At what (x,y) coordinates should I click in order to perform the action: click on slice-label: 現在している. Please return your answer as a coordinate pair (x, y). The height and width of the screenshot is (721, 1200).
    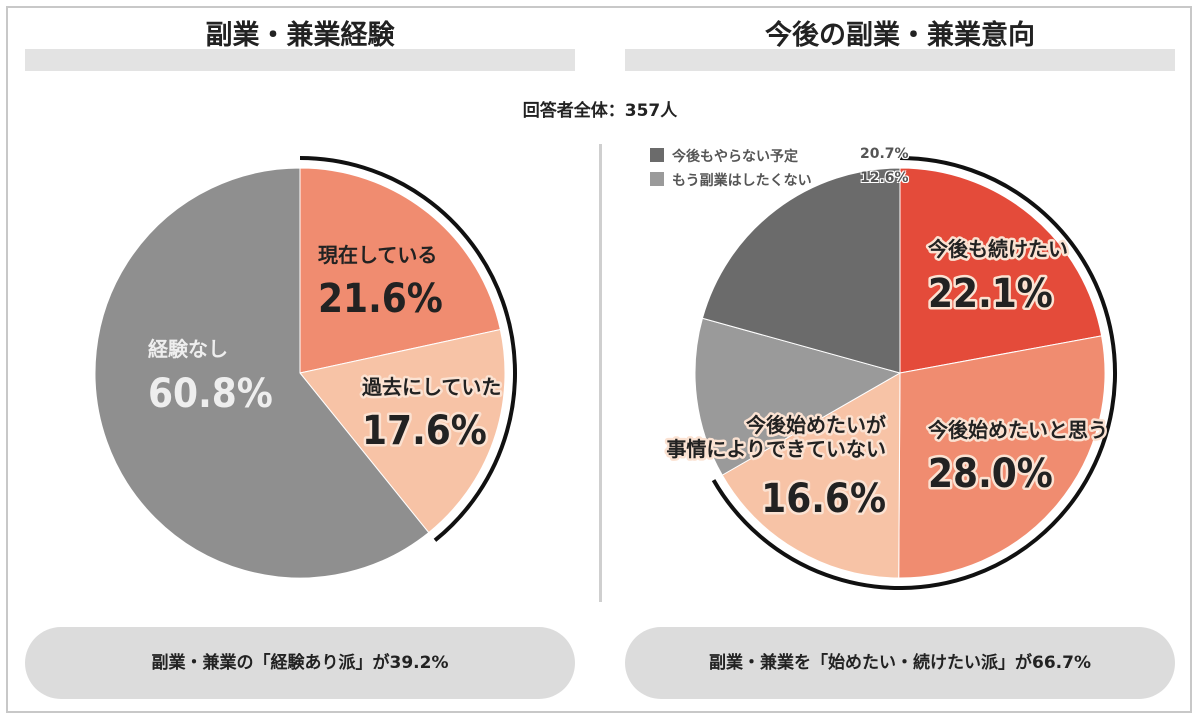
    Looking at the image, I should click on (377, 255).